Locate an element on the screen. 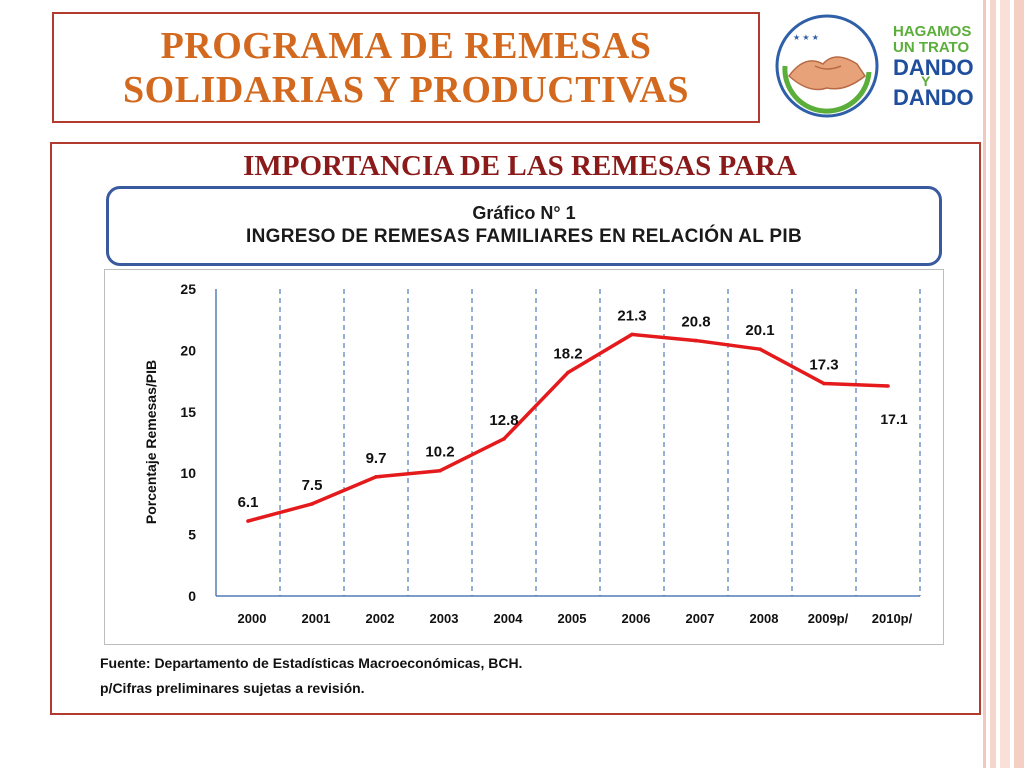 This screenshot has width=1024, height=768. logo-line-3: DANDO is located at coordinates (933, 67).